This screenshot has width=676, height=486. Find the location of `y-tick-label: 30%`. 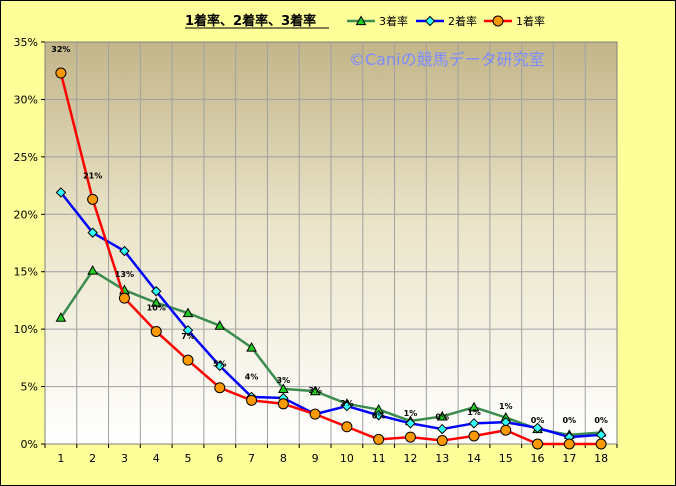

y-tick-label: 30% is located at coordinates (26, 99).